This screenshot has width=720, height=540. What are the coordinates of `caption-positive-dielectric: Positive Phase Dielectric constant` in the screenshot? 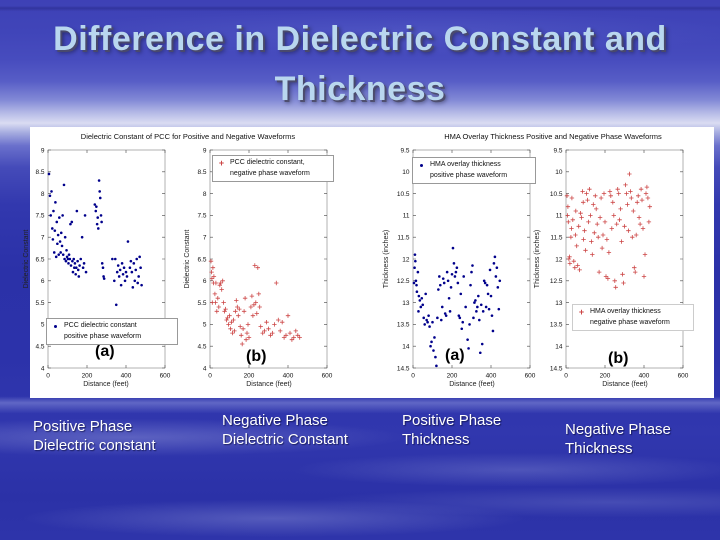 It's located at (94, 436).